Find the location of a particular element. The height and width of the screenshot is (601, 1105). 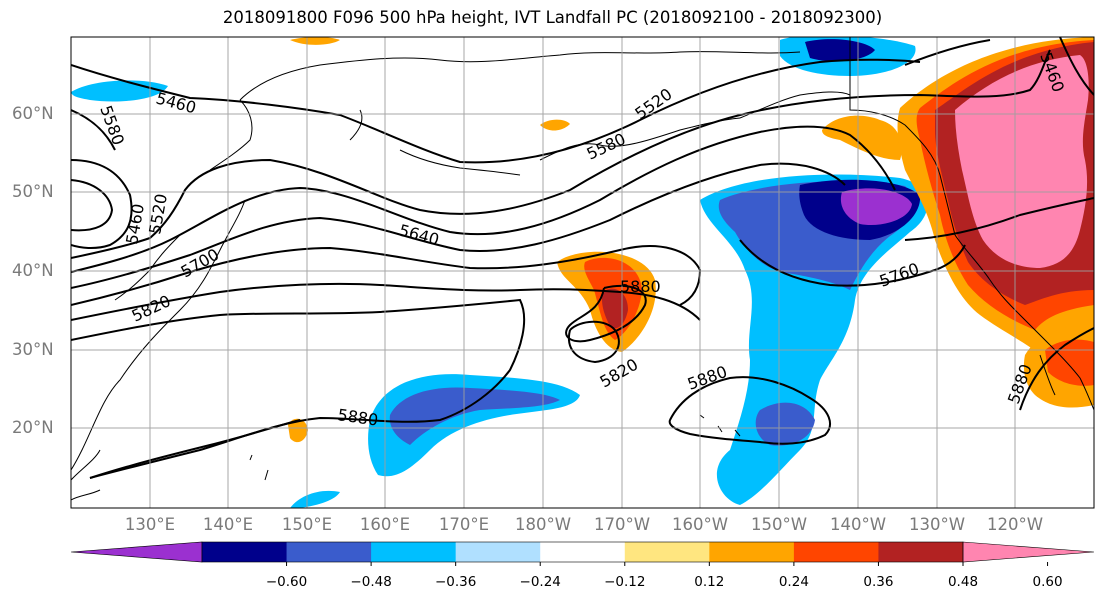

contour-label: 5820 is located at coordinates (151, 308).